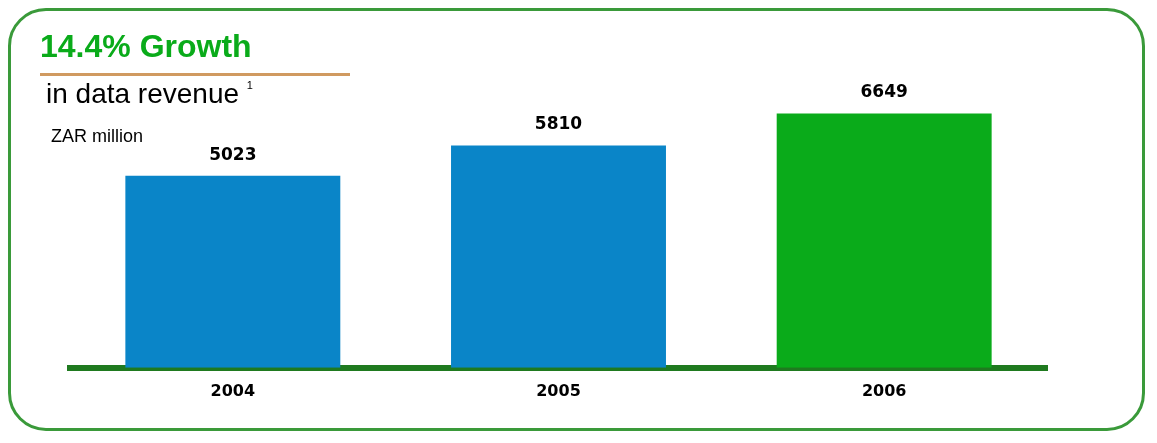 The width and height of the screenshot is (1157, 443). Describe the element at coordinates (884, 91) in the screenshot. I see `data-label: 6649` at that location.